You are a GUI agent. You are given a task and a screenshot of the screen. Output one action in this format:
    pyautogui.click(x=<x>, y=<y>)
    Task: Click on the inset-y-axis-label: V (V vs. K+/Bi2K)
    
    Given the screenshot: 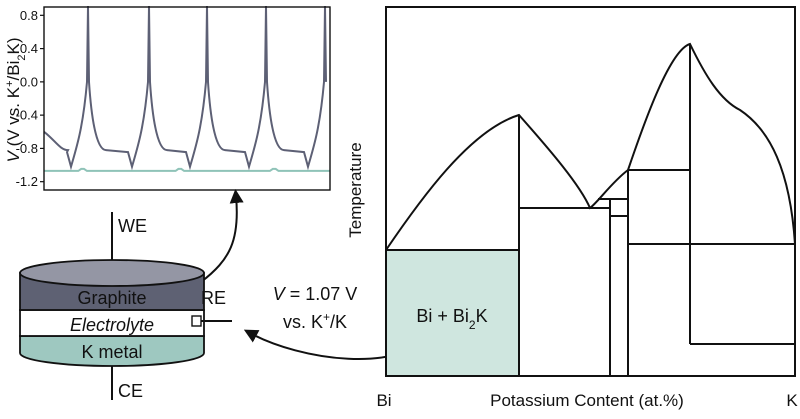 What is the action you would take?
    pyautogui.click(x=16, y=100)
    